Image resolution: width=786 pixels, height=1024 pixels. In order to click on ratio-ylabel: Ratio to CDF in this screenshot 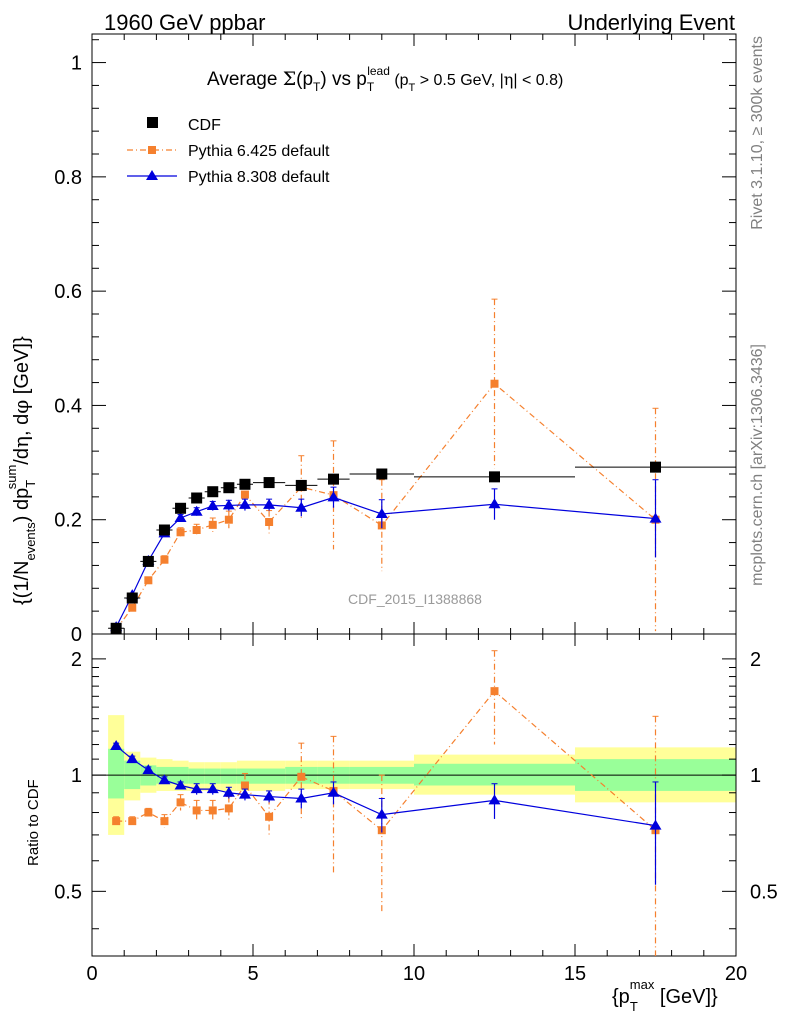, I will do `click(33, 822)`.